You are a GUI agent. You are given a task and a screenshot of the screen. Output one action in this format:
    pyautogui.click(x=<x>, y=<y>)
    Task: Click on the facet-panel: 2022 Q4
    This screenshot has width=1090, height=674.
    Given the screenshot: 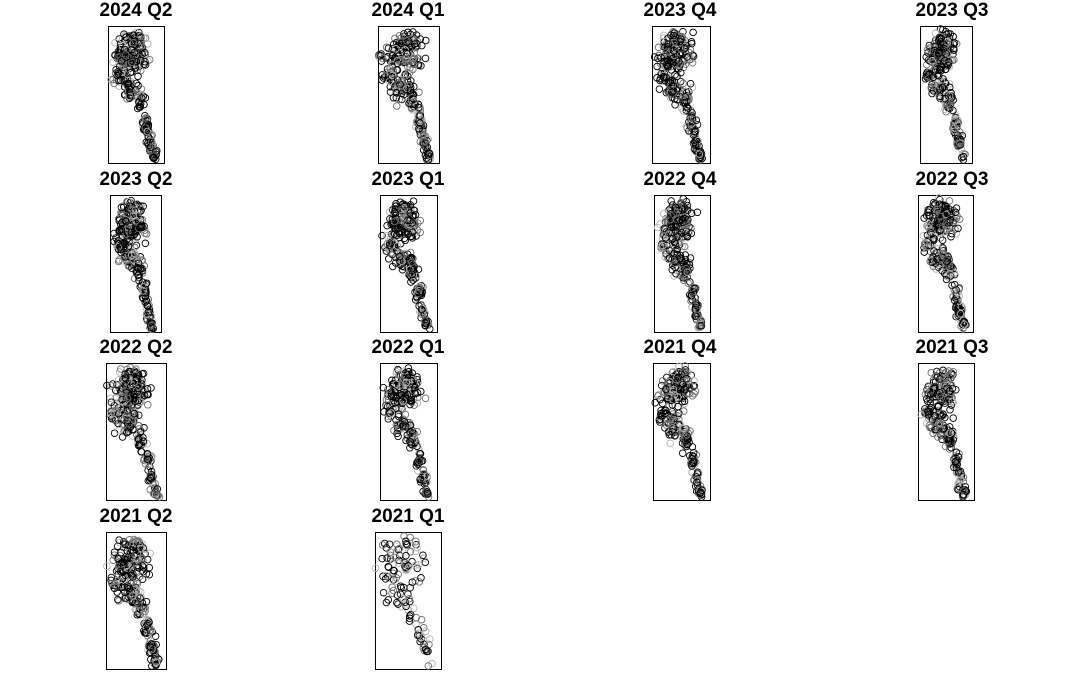 What is the action you would take?
    pyautogui.click(x=680, y=253)
    